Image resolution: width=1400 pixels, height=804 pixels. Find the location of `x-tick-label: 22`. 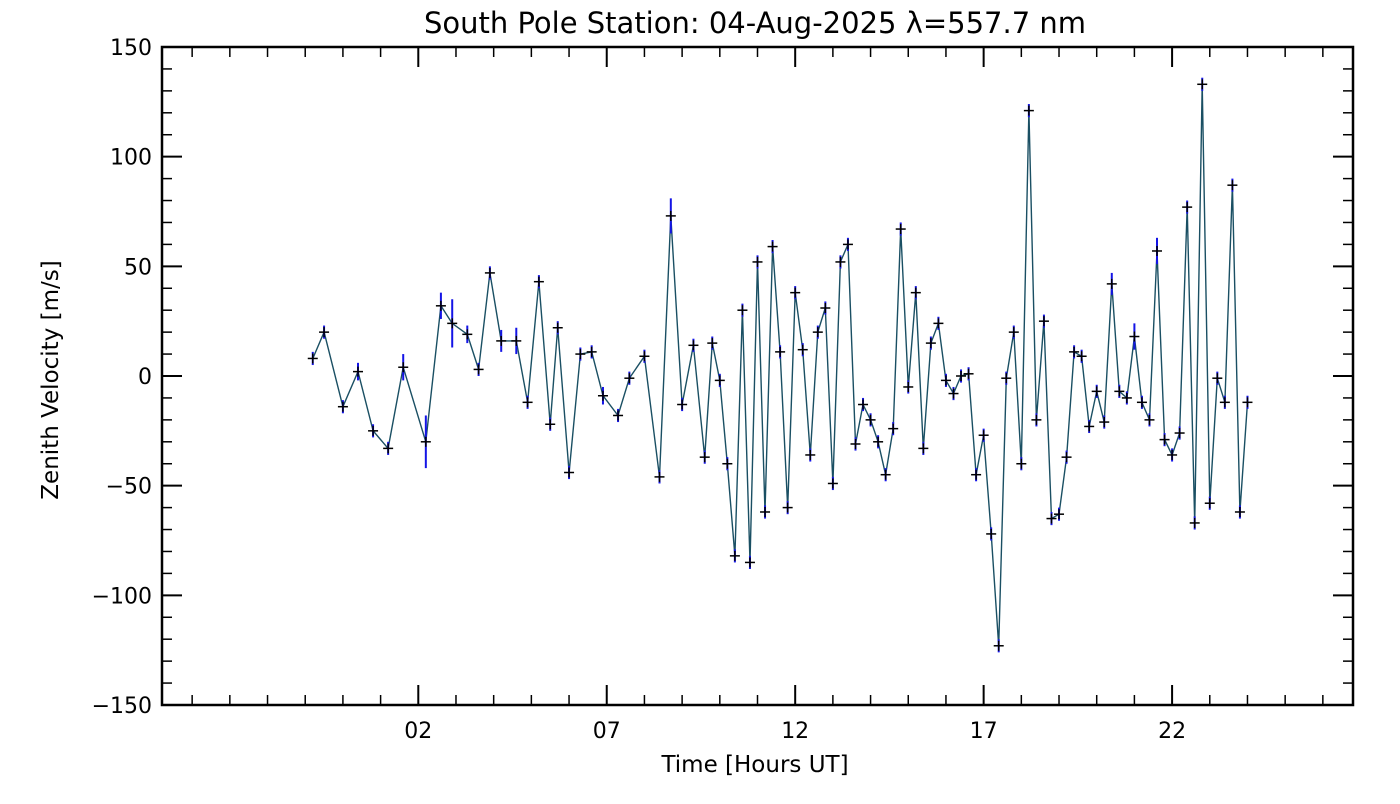

x-tick-label: 22 is located at coordinates (1172, 731).